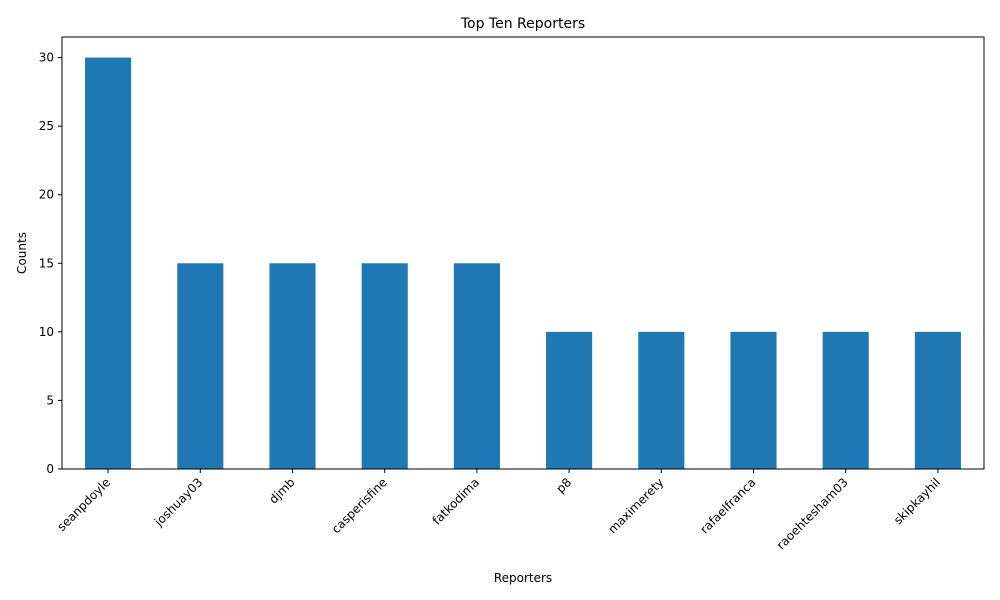 This screenshot has width=1000, height=600. Describe the element at coordinates (917, 501) in the screenshot. I see `x-tick-label: skipkayhil` at that location.